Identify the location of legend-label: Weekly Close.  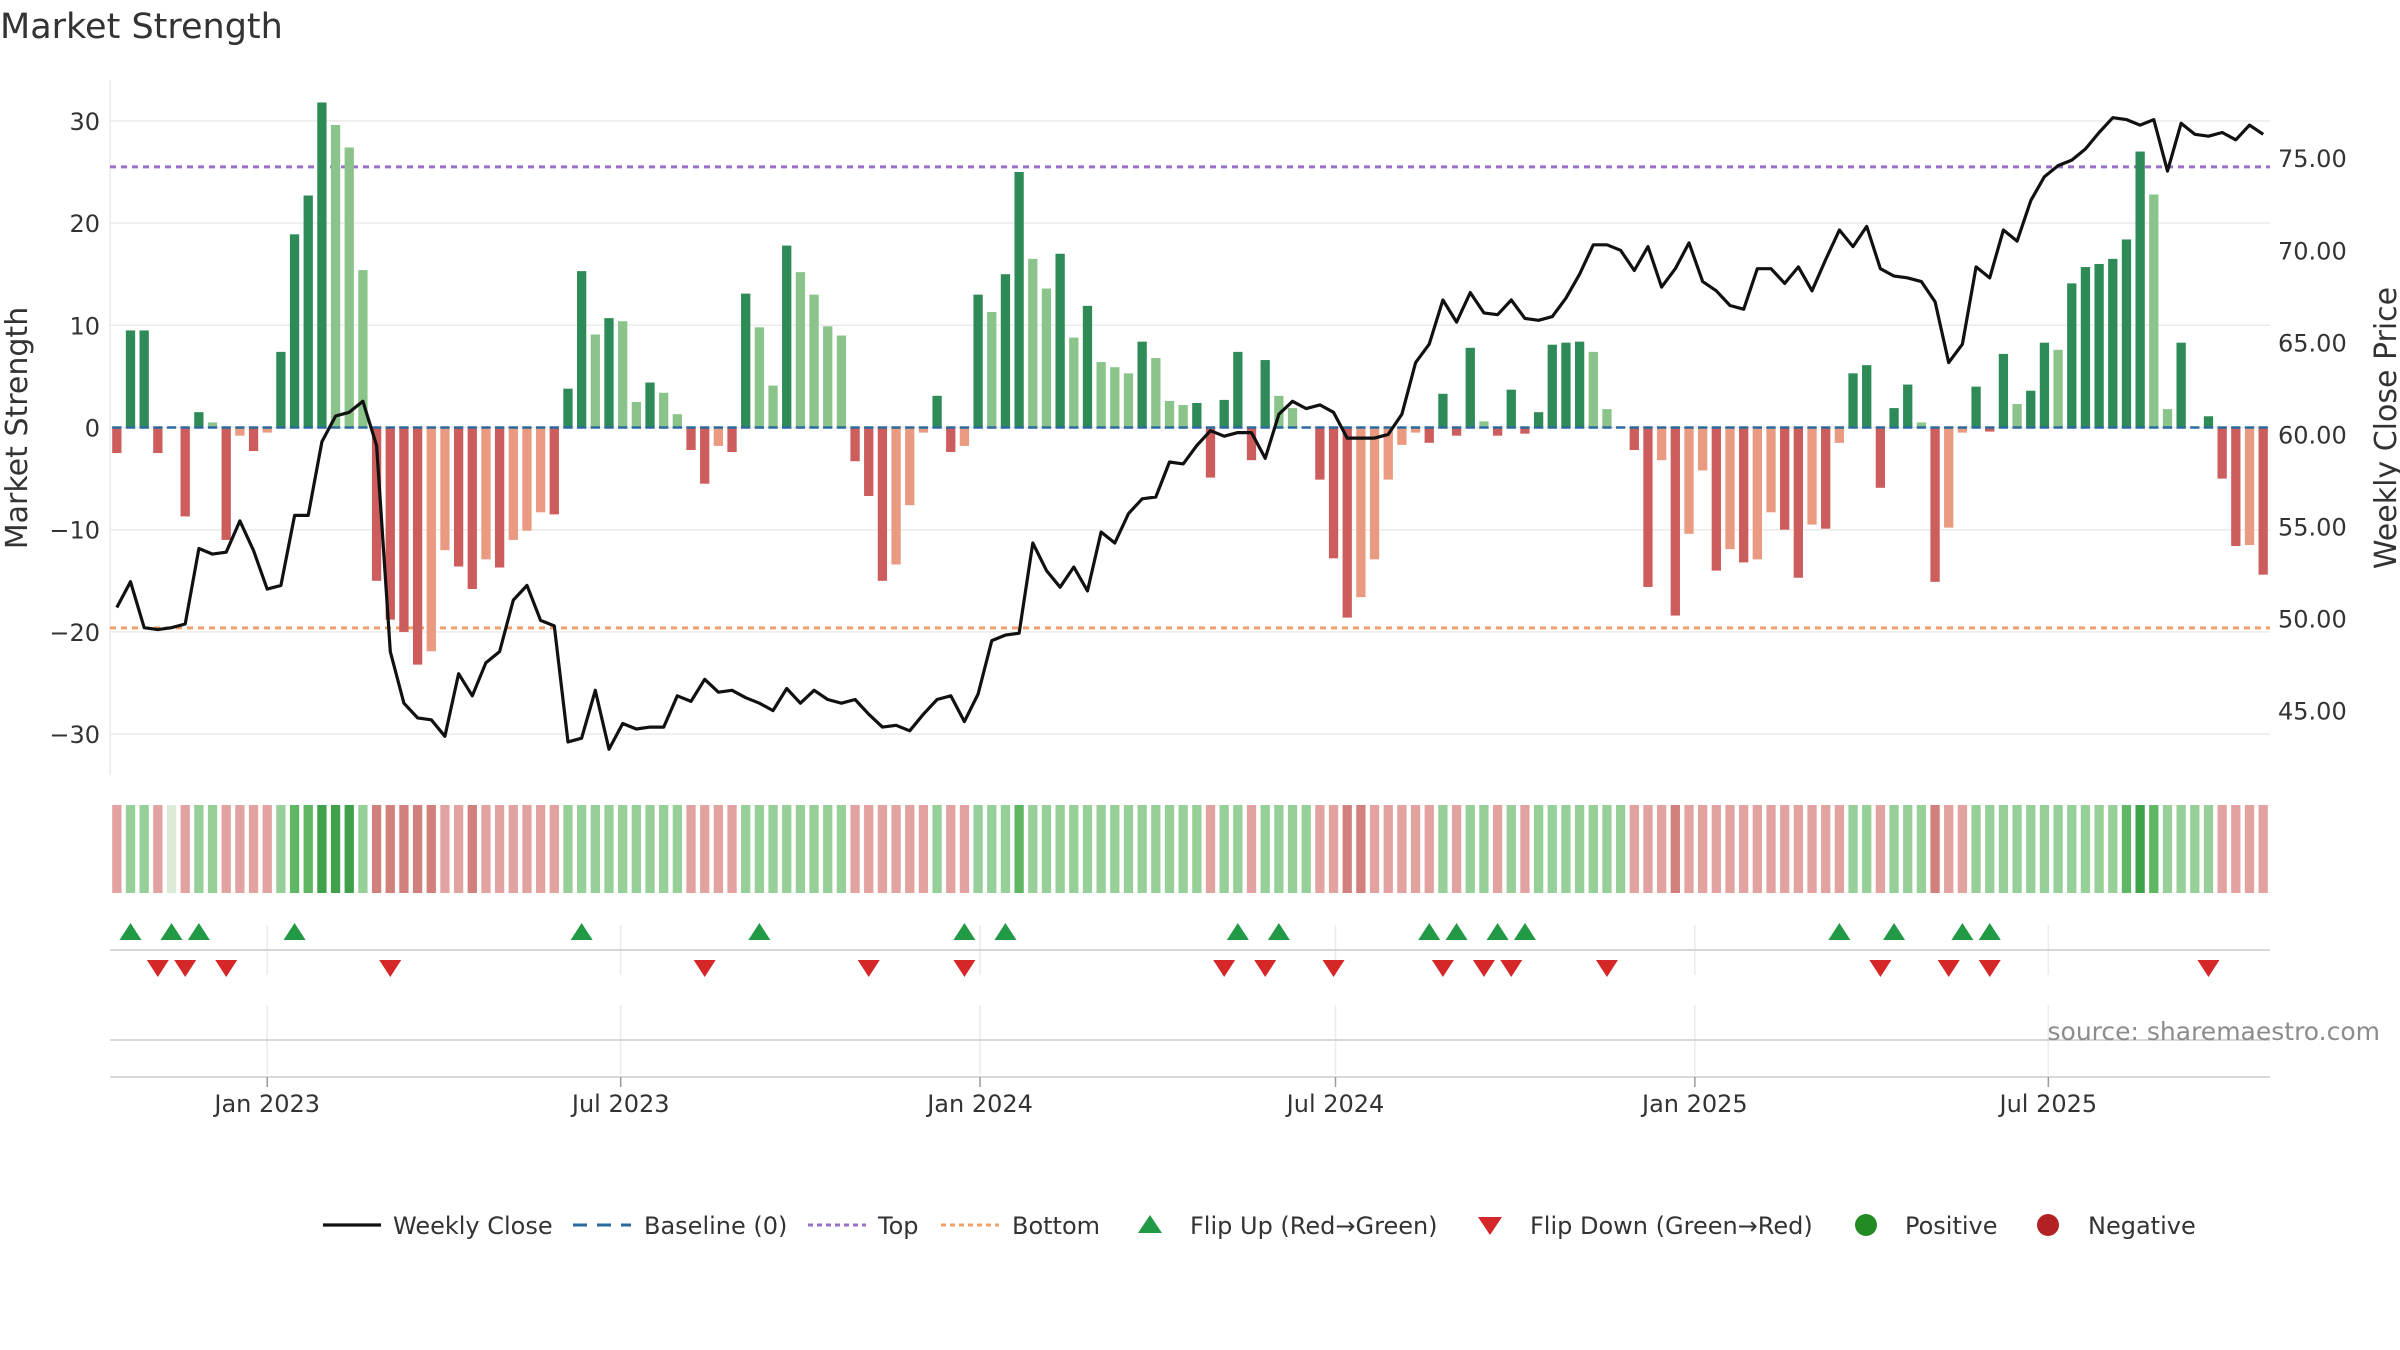
(473, 1226).